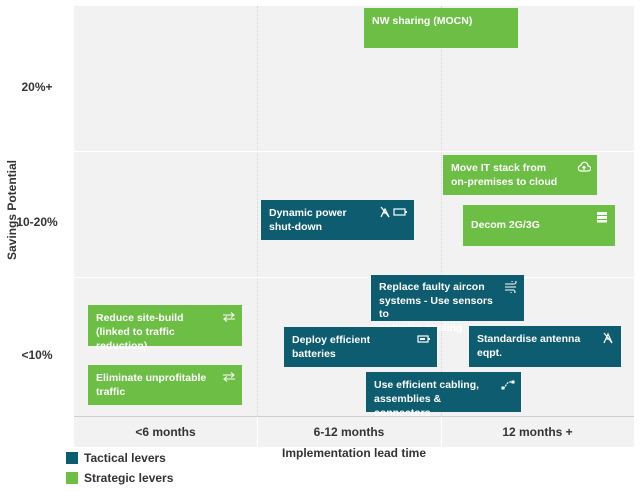 The width and height of the screenshot is (640, 492). What do you see at coordinates (602, 217) in the screenshot?
I see `server-icon` at bounding box center [602, 217].